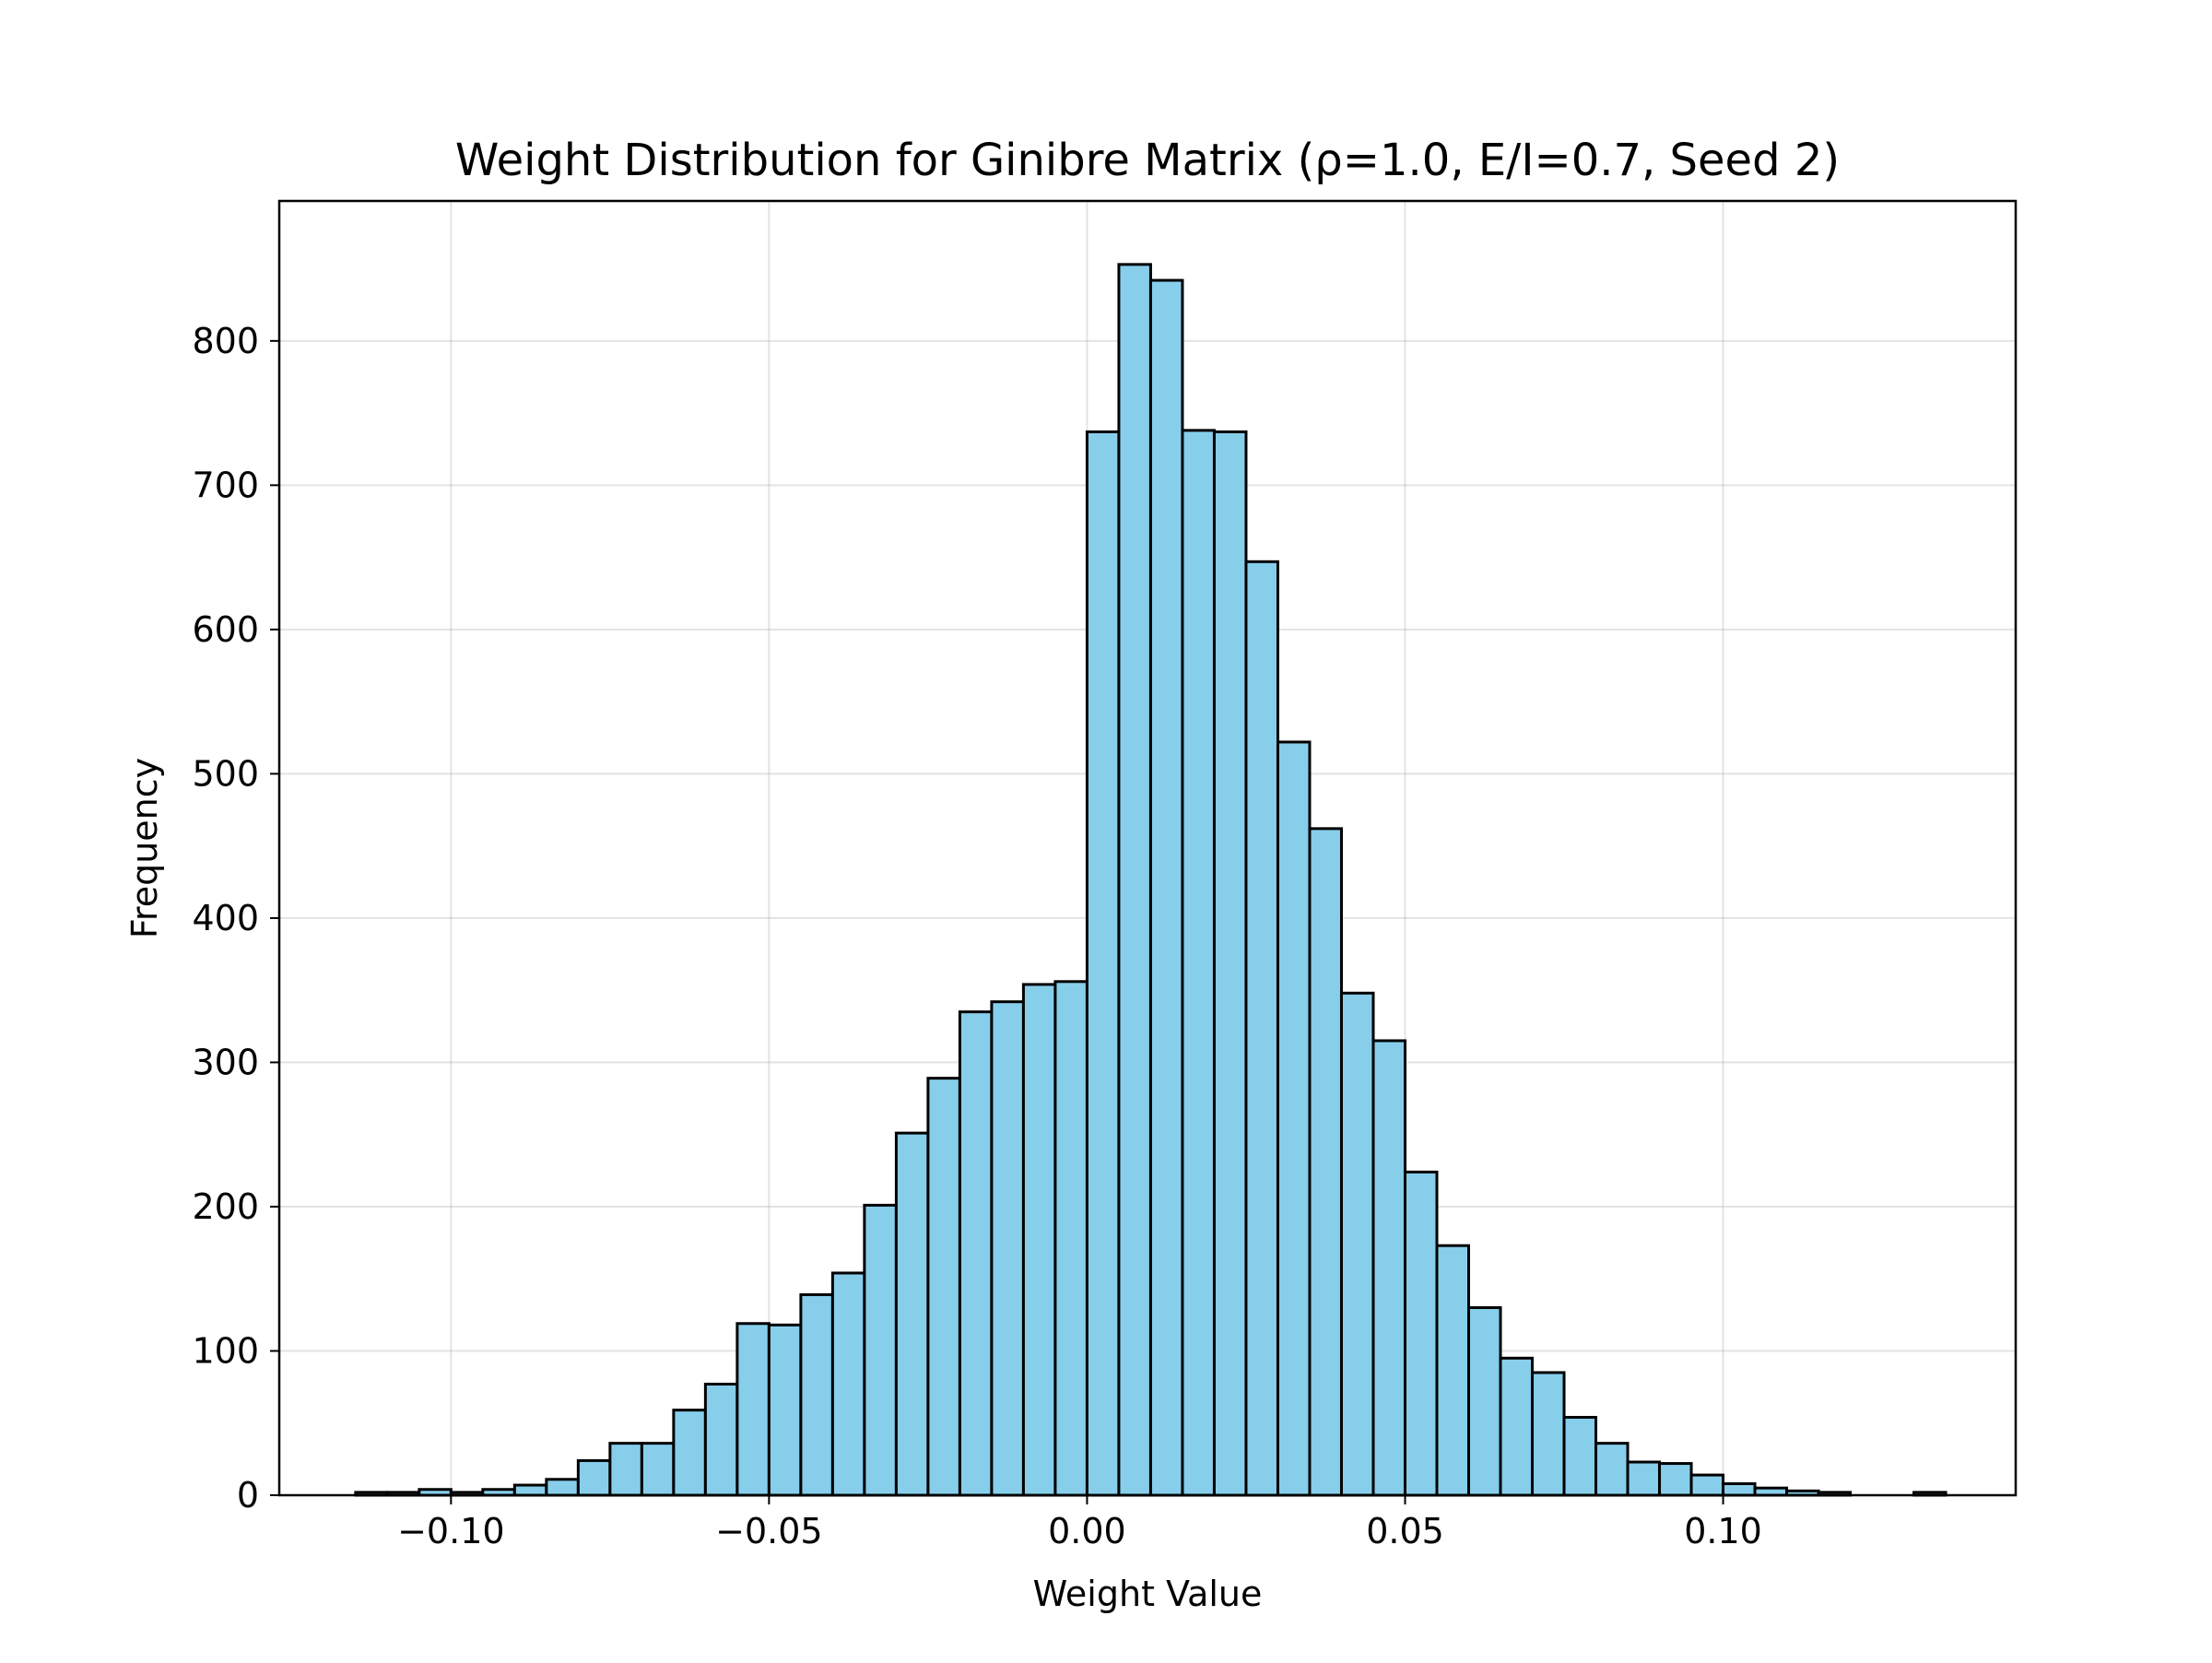 Image resolution: width=2212 pixels, height=1663 pixels. I want to click on x-tick-label: −0.05, so click(768, 1531).